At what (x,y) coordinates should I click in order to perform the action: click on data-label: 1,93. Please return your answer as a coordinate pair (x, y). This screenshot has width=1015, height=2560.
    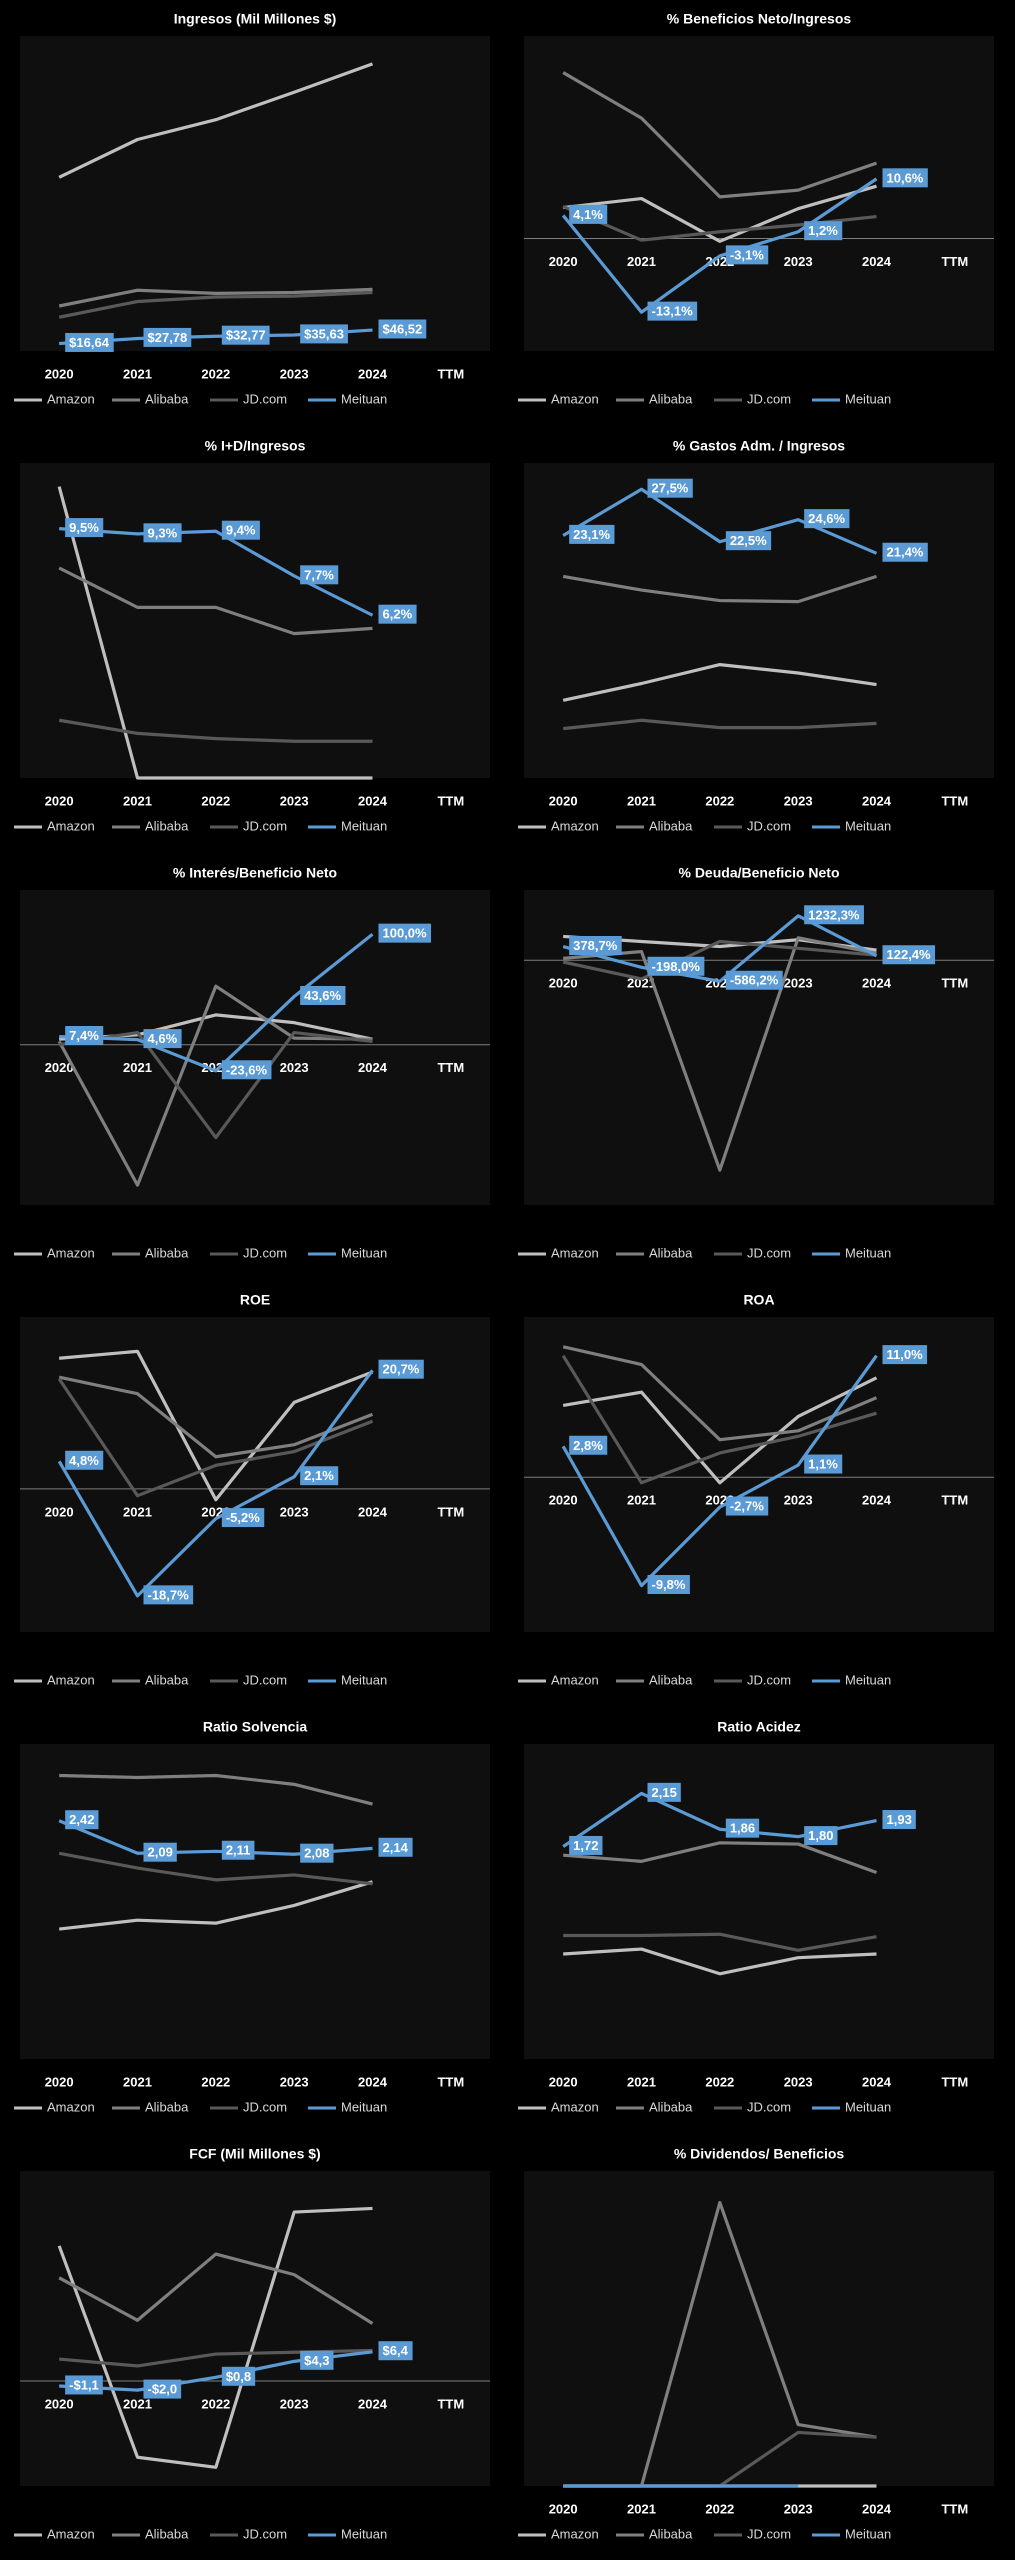
    Looking at the image, I should click on (899, 1819).